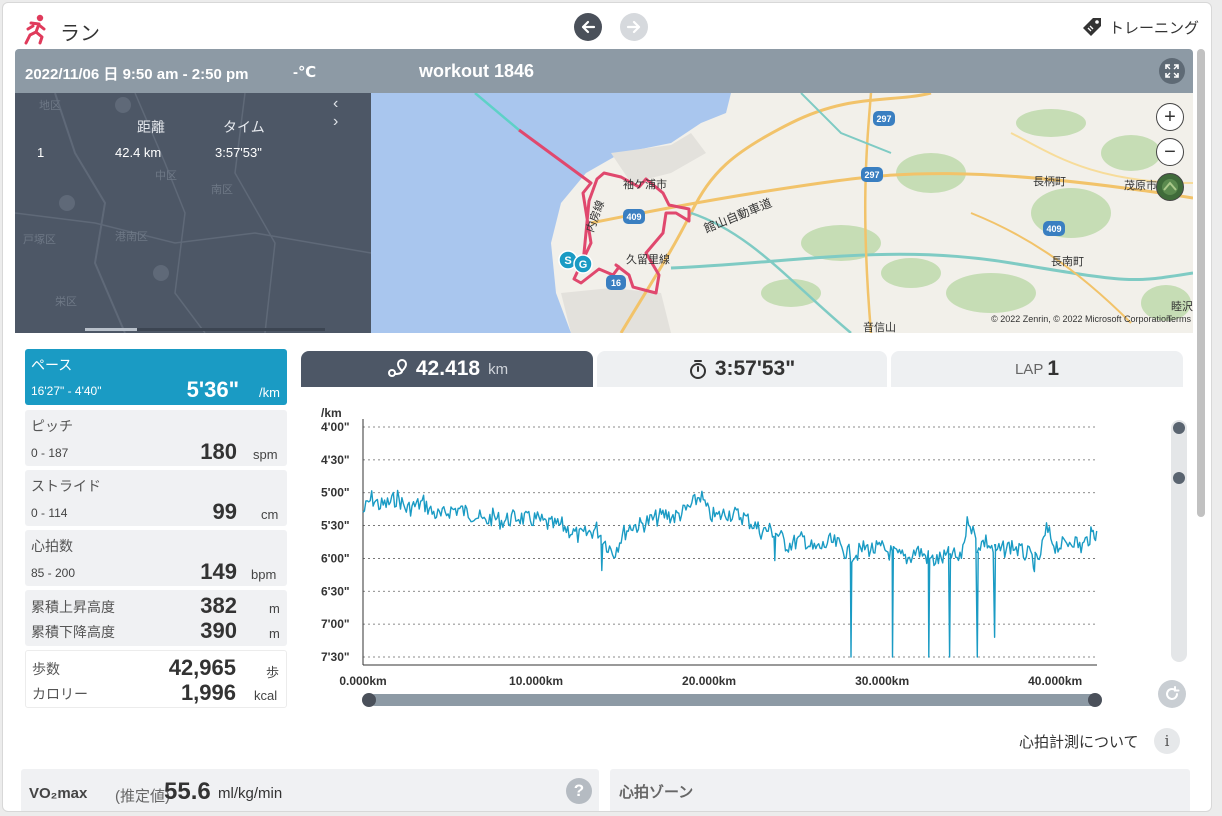 Image resolution: width=1222 pixels, height=816 pixels. What do you see at coordinates (35, 29) in the screenshot?
I see `runner-icon` at bounding box center [35, 29].